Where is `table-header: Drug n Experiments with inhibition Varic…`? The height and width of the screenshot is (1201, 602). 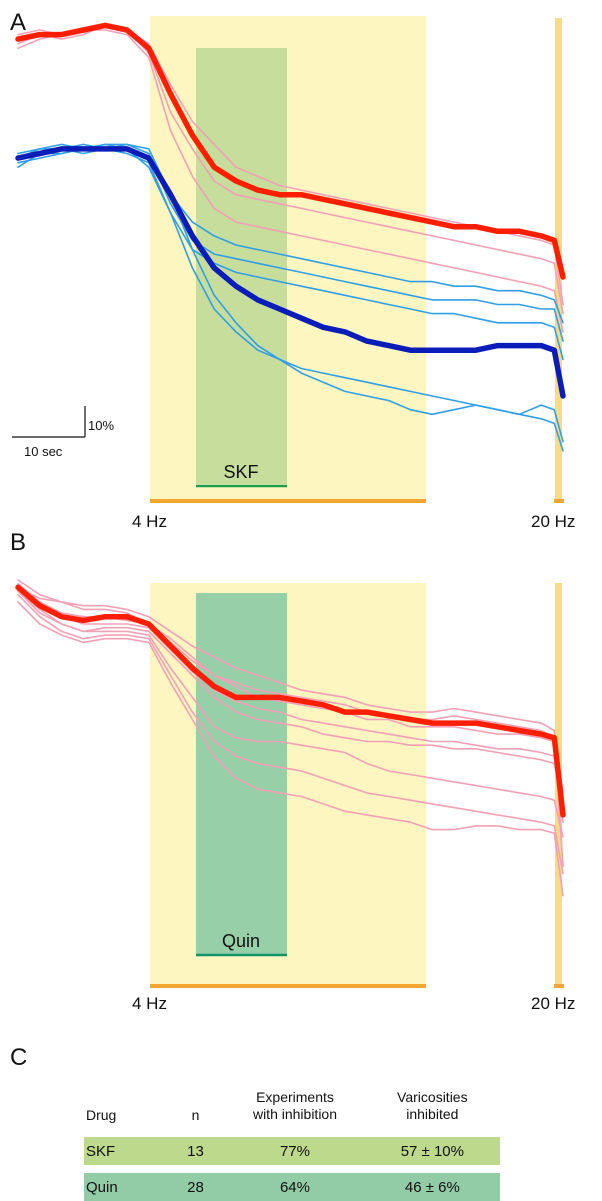
table-header: Drug n Experiments with inhibition Varic… is located at coordinates (292, 1106).